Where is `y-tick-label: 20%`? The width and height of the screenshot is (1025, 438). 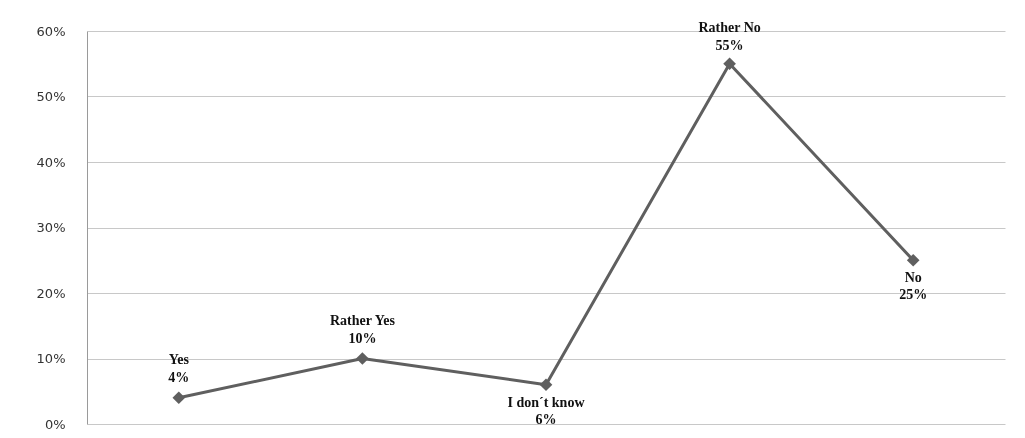 y-tick-label: 20% is located at coordinates (51, 293).